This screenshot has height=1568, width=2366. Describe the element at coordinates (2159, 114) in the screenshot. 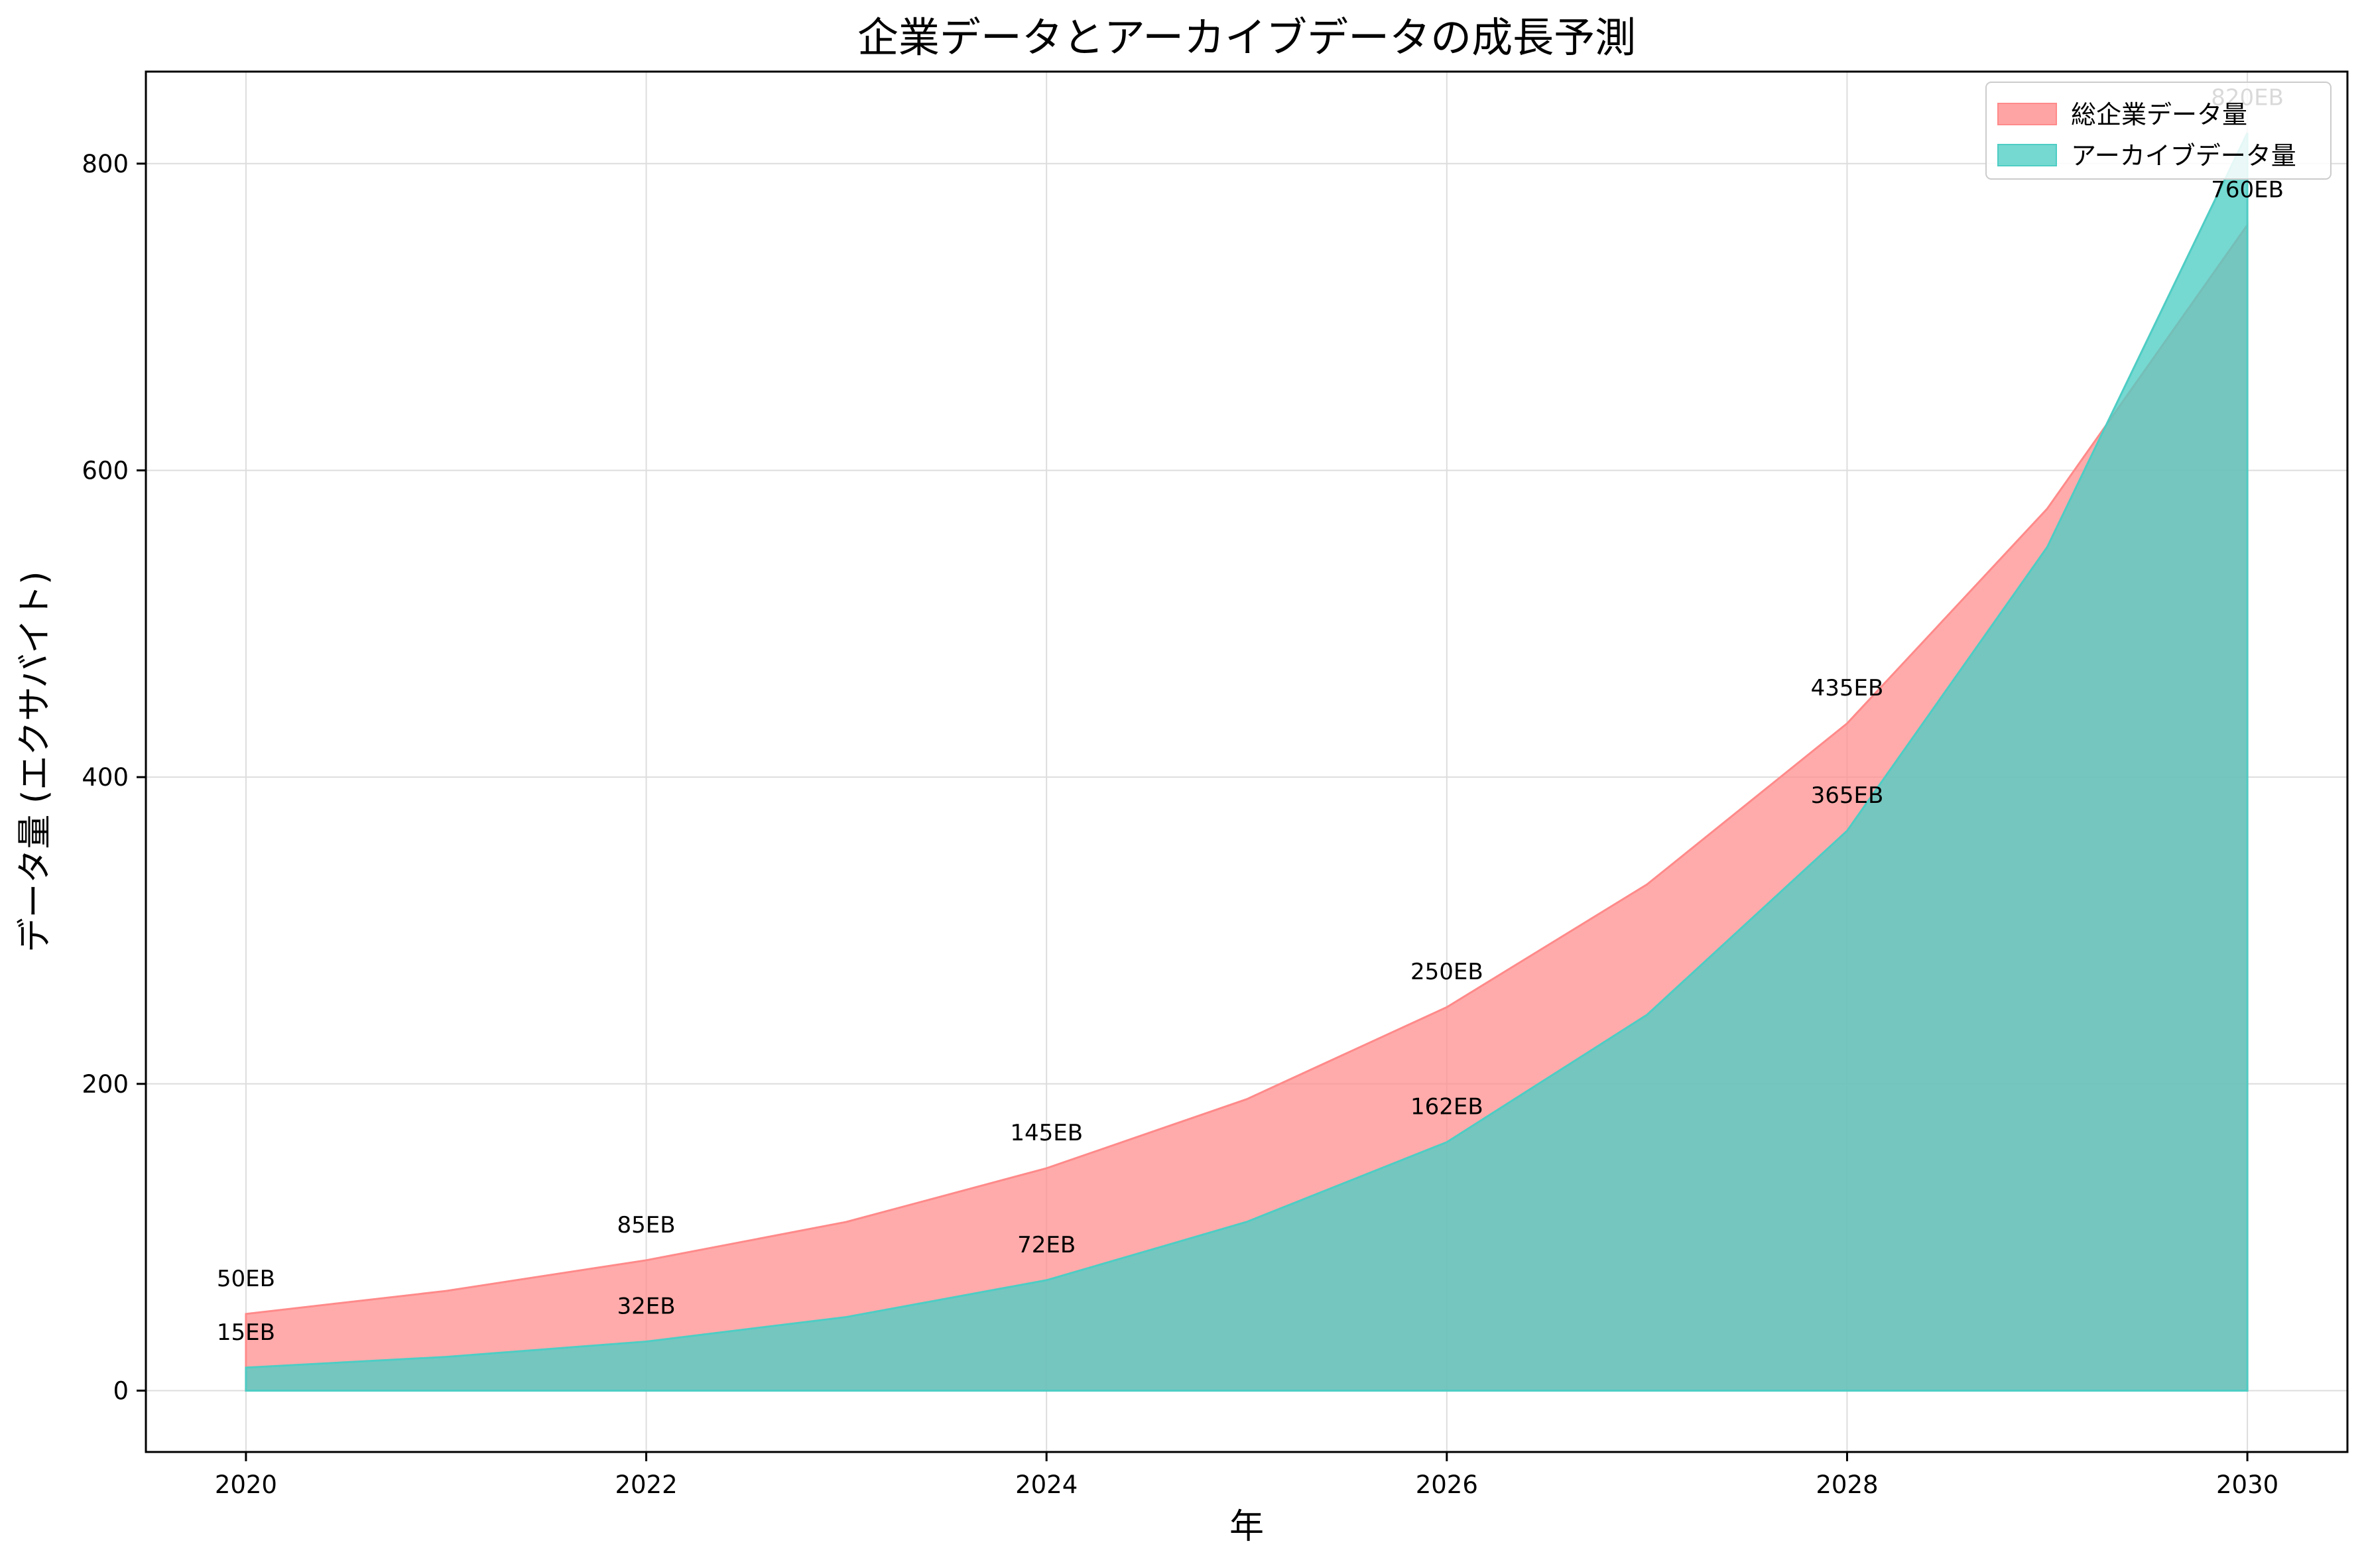

I see `legend-label: 総企業データ量` at that location.